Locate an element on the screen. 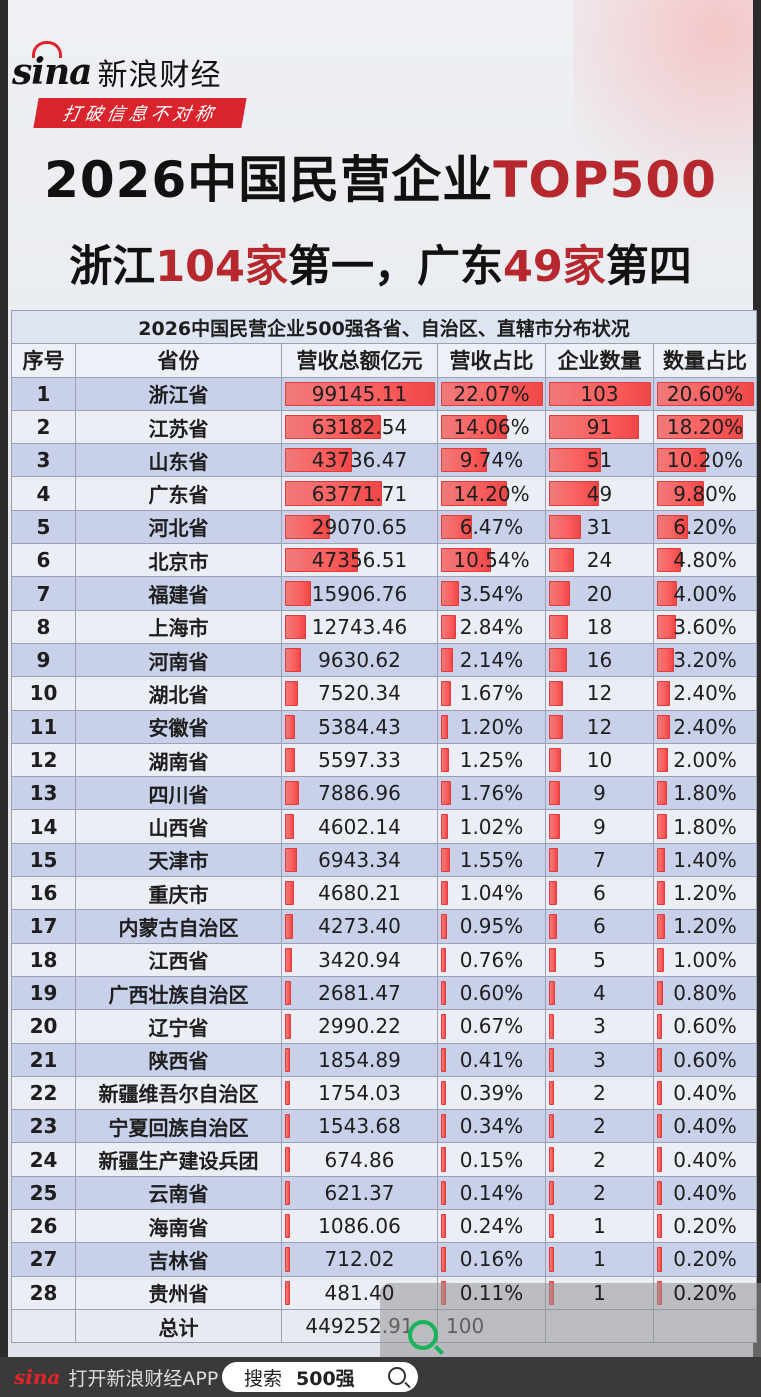  row-count-share-text: 3.60% is located at coordinates (705, 626).